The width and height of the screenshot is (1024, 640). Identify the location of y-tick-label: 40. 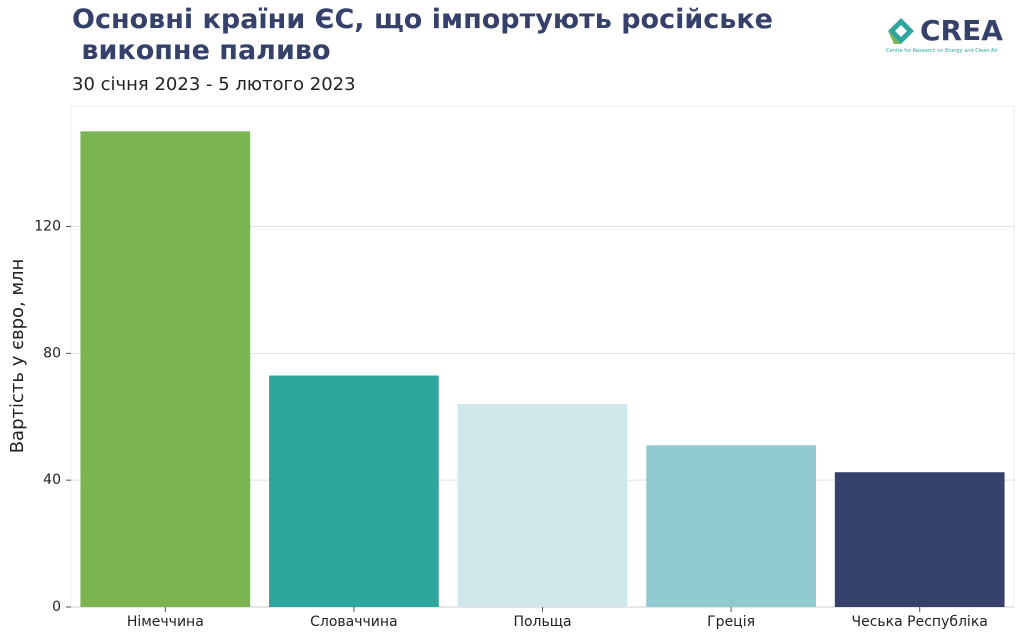
(52, 480).